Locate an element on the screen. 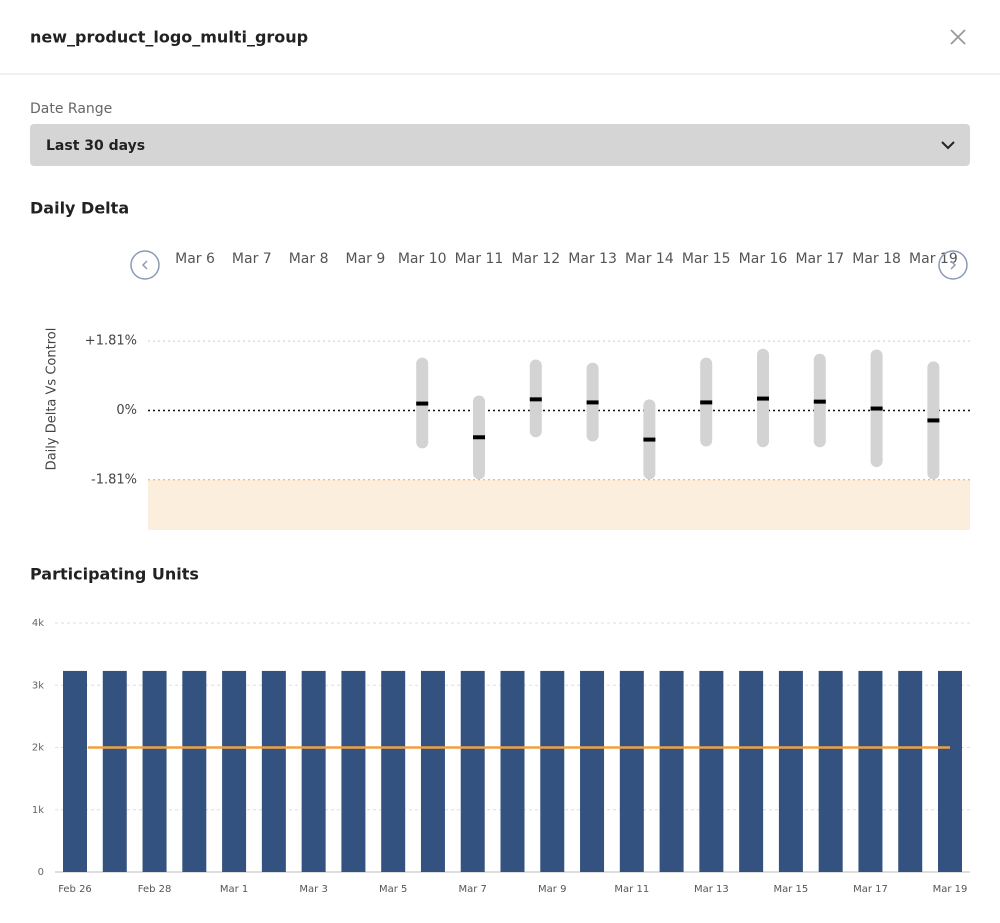  date-label: Mar 12 is located at coordinates (535, 259).